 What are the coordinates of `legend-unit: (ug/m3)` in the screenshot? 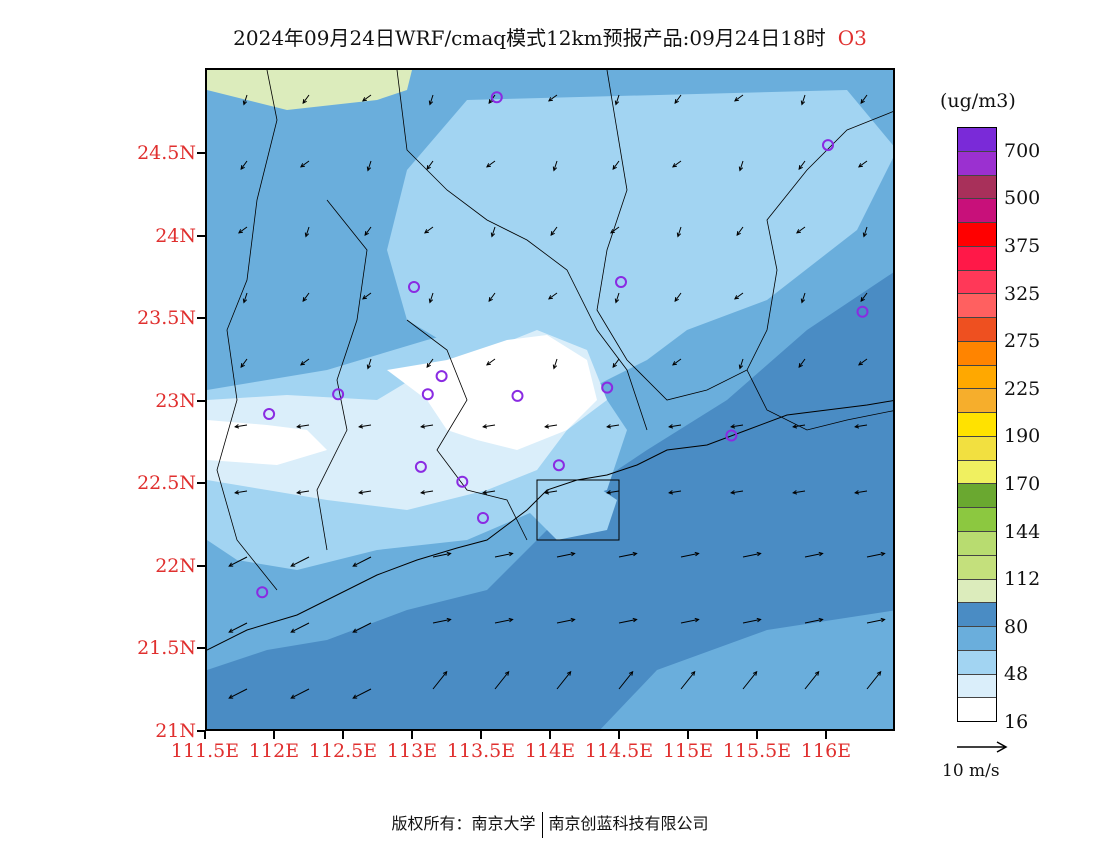 It's located at (978, 101).